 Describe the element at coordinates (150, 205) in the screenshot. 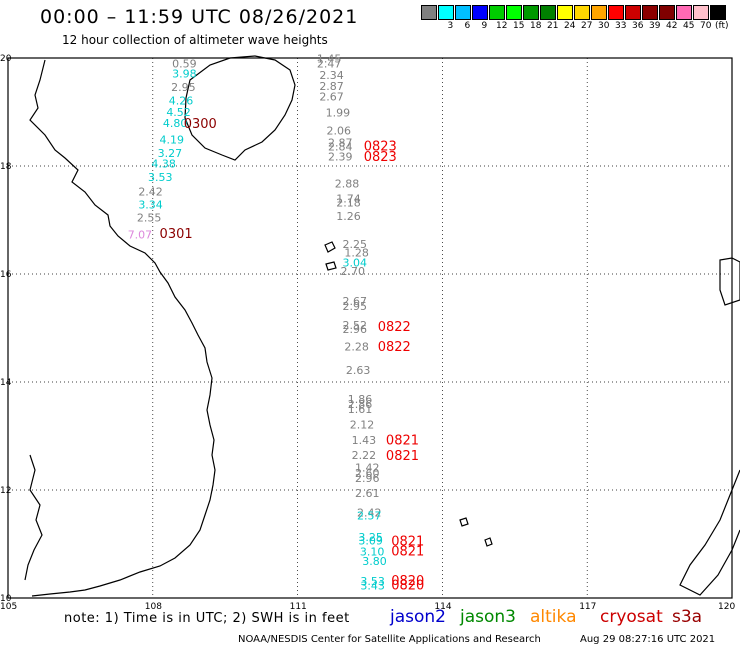

I see `swh-value-label: 3.34` at that location.